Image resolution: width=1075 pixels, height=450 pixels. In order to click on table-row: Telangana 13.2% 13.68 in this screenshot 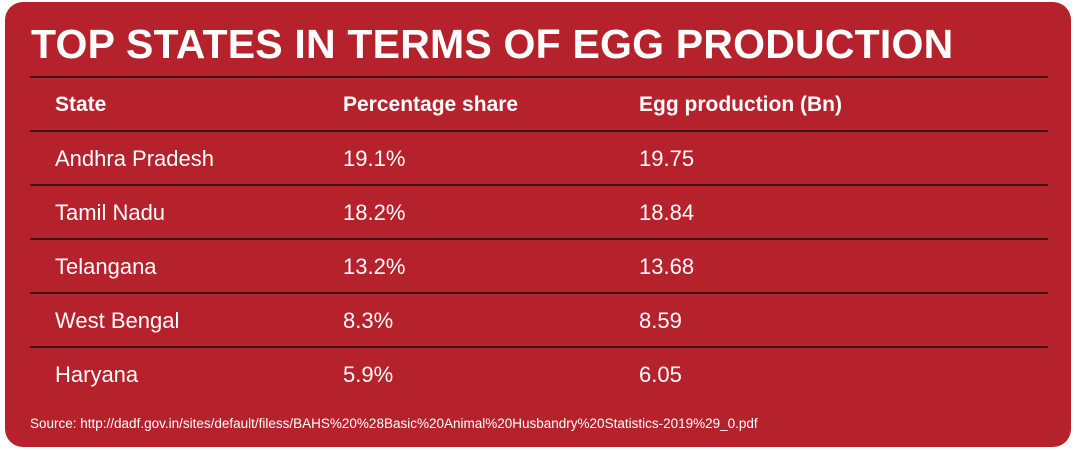, I will do `click(539, 265)`.